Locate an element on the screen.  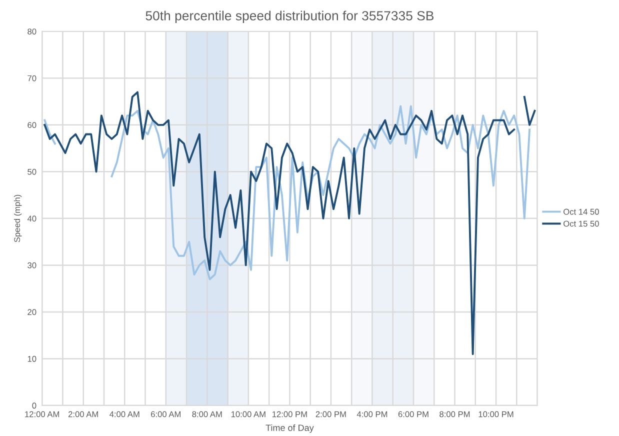
x-tick-label: 4:00 AM is located at coordinates (125, 414).